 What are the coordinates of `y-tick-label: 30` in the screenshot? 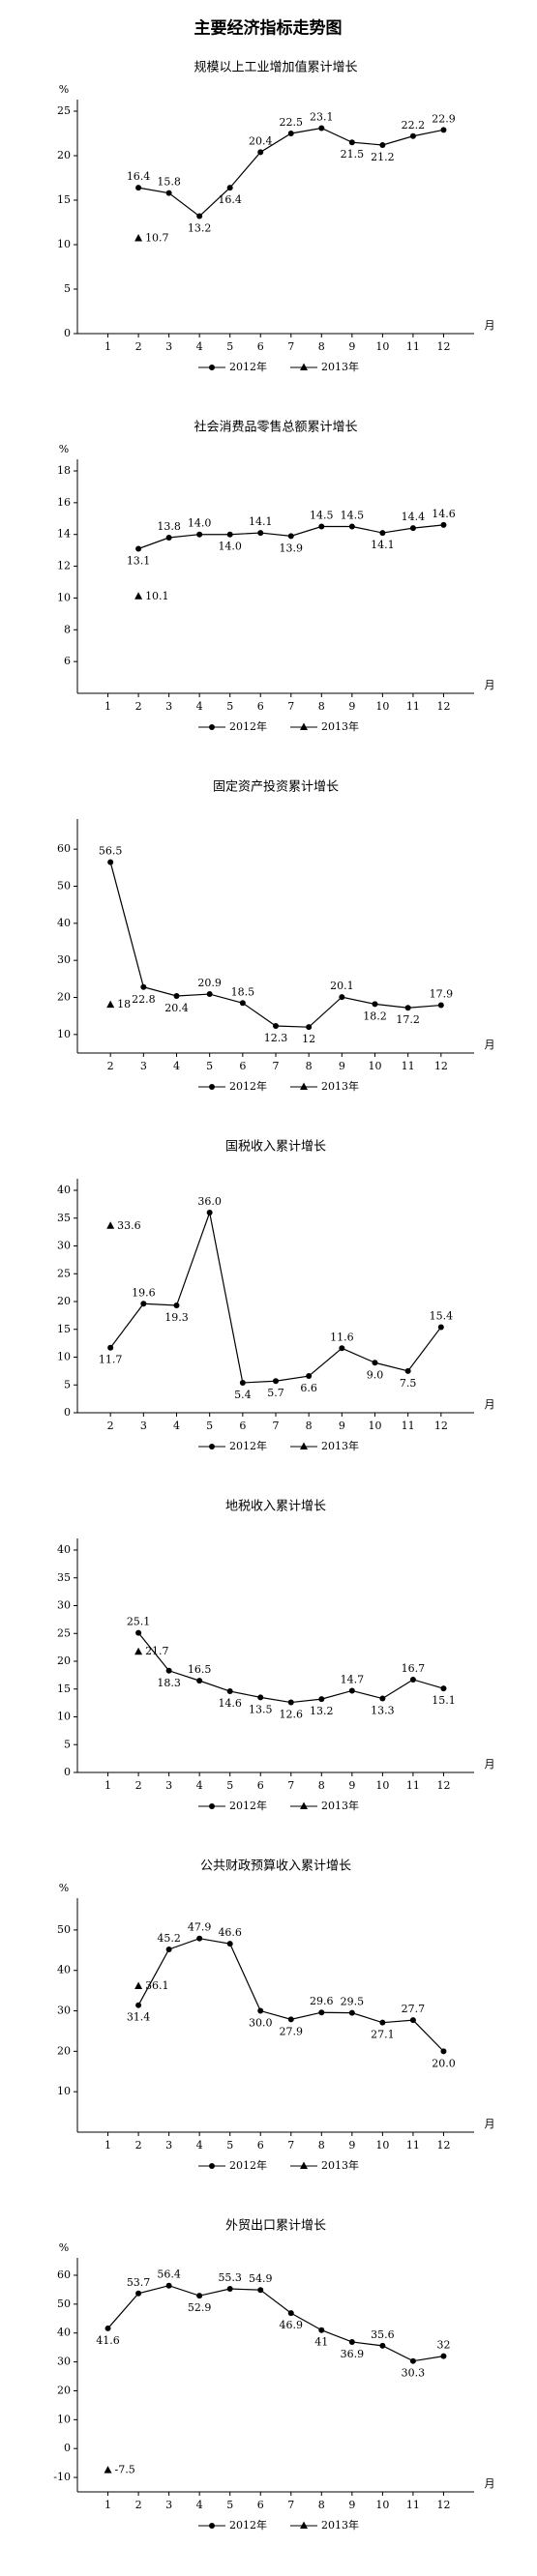 It's located at (64, 1246).